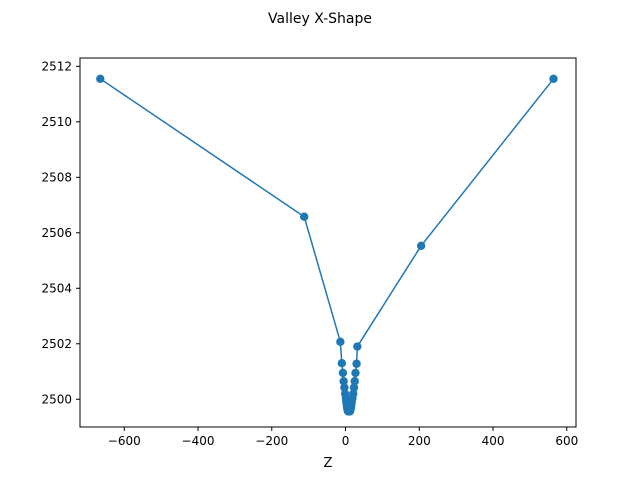 Image resolution: width=640 pixels, height=480 pixels. What do you see at coordinates (493, 441) in the screenshot?
I see `x-tick-label: 400` at bounding box center [493, 441].